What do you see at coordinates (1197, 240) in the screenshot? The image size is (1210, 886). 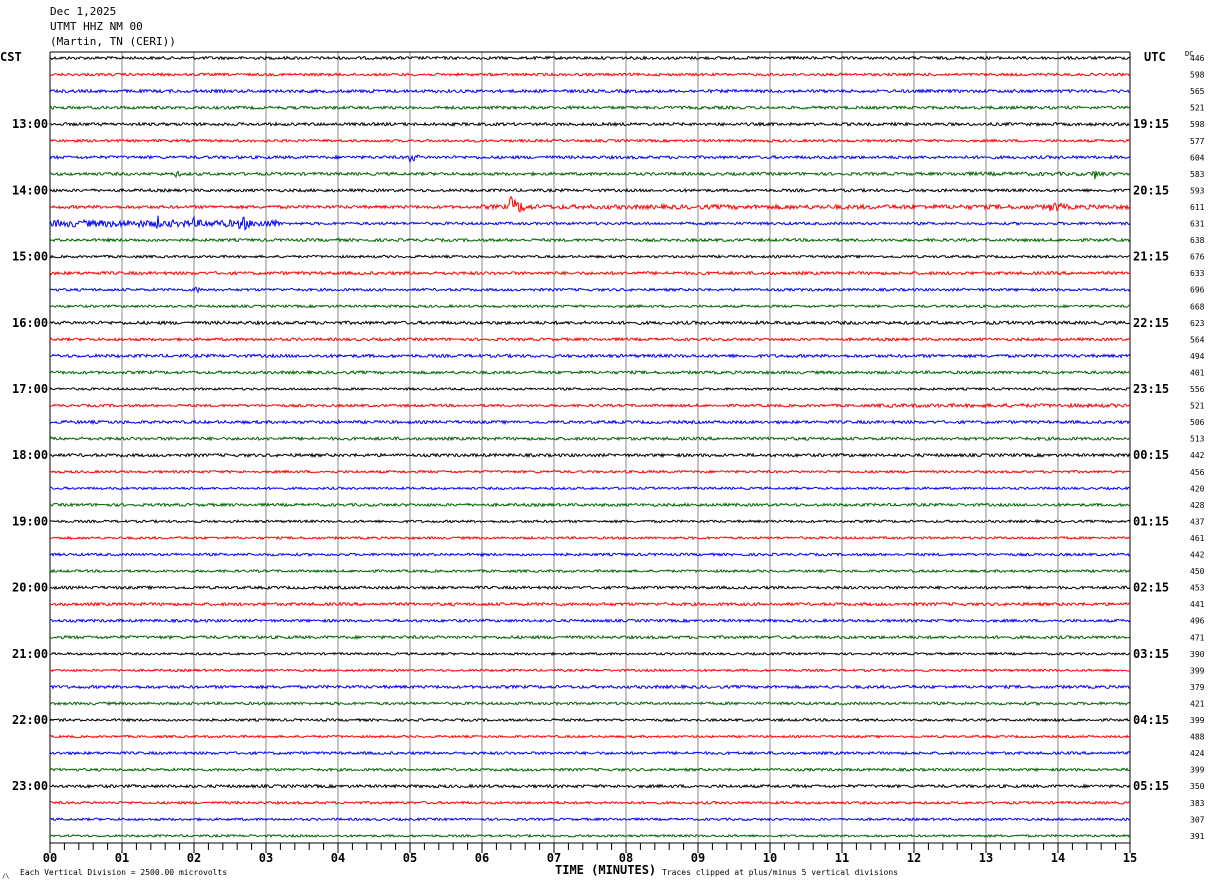 I see `dc-offset-value: 638` at bounding box center [1197, 240].